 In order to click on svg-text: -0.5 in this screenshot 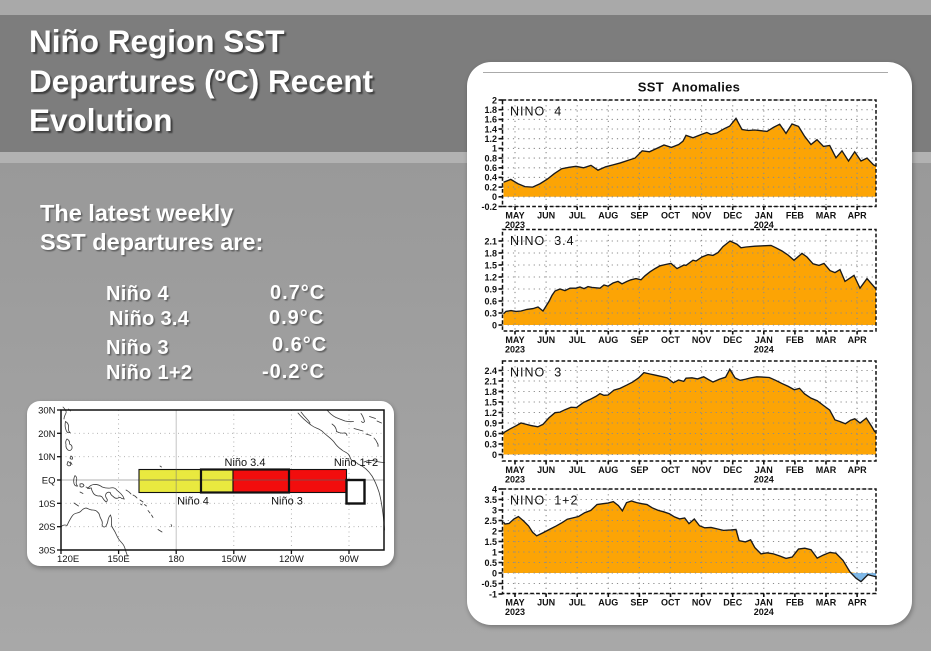, I will do `click(489, 584)`.